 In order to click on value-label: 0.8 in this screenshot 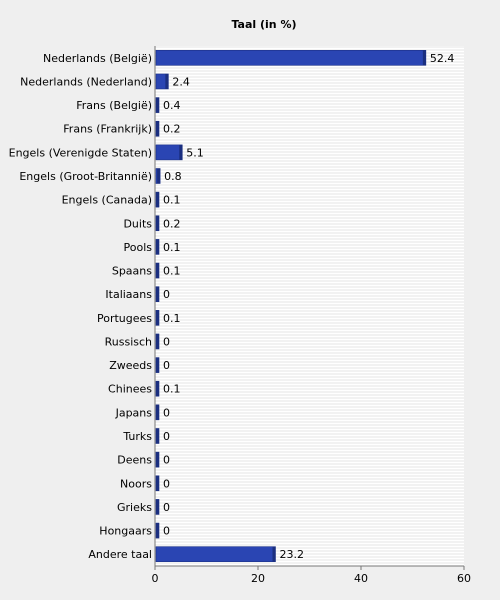, I will do `click(173, 176)`.